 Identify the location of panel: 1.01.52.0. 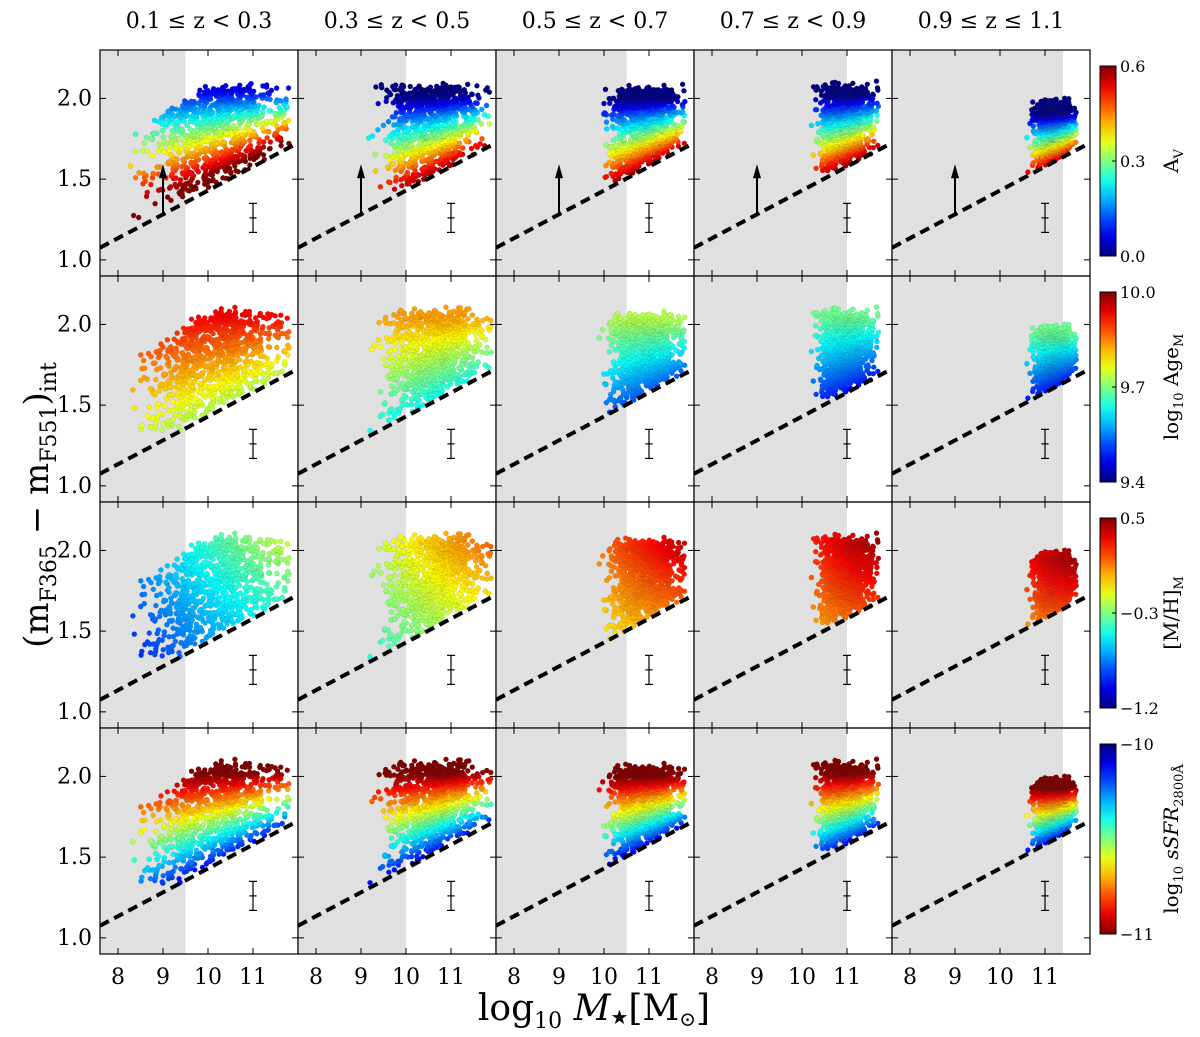
(178, 389).